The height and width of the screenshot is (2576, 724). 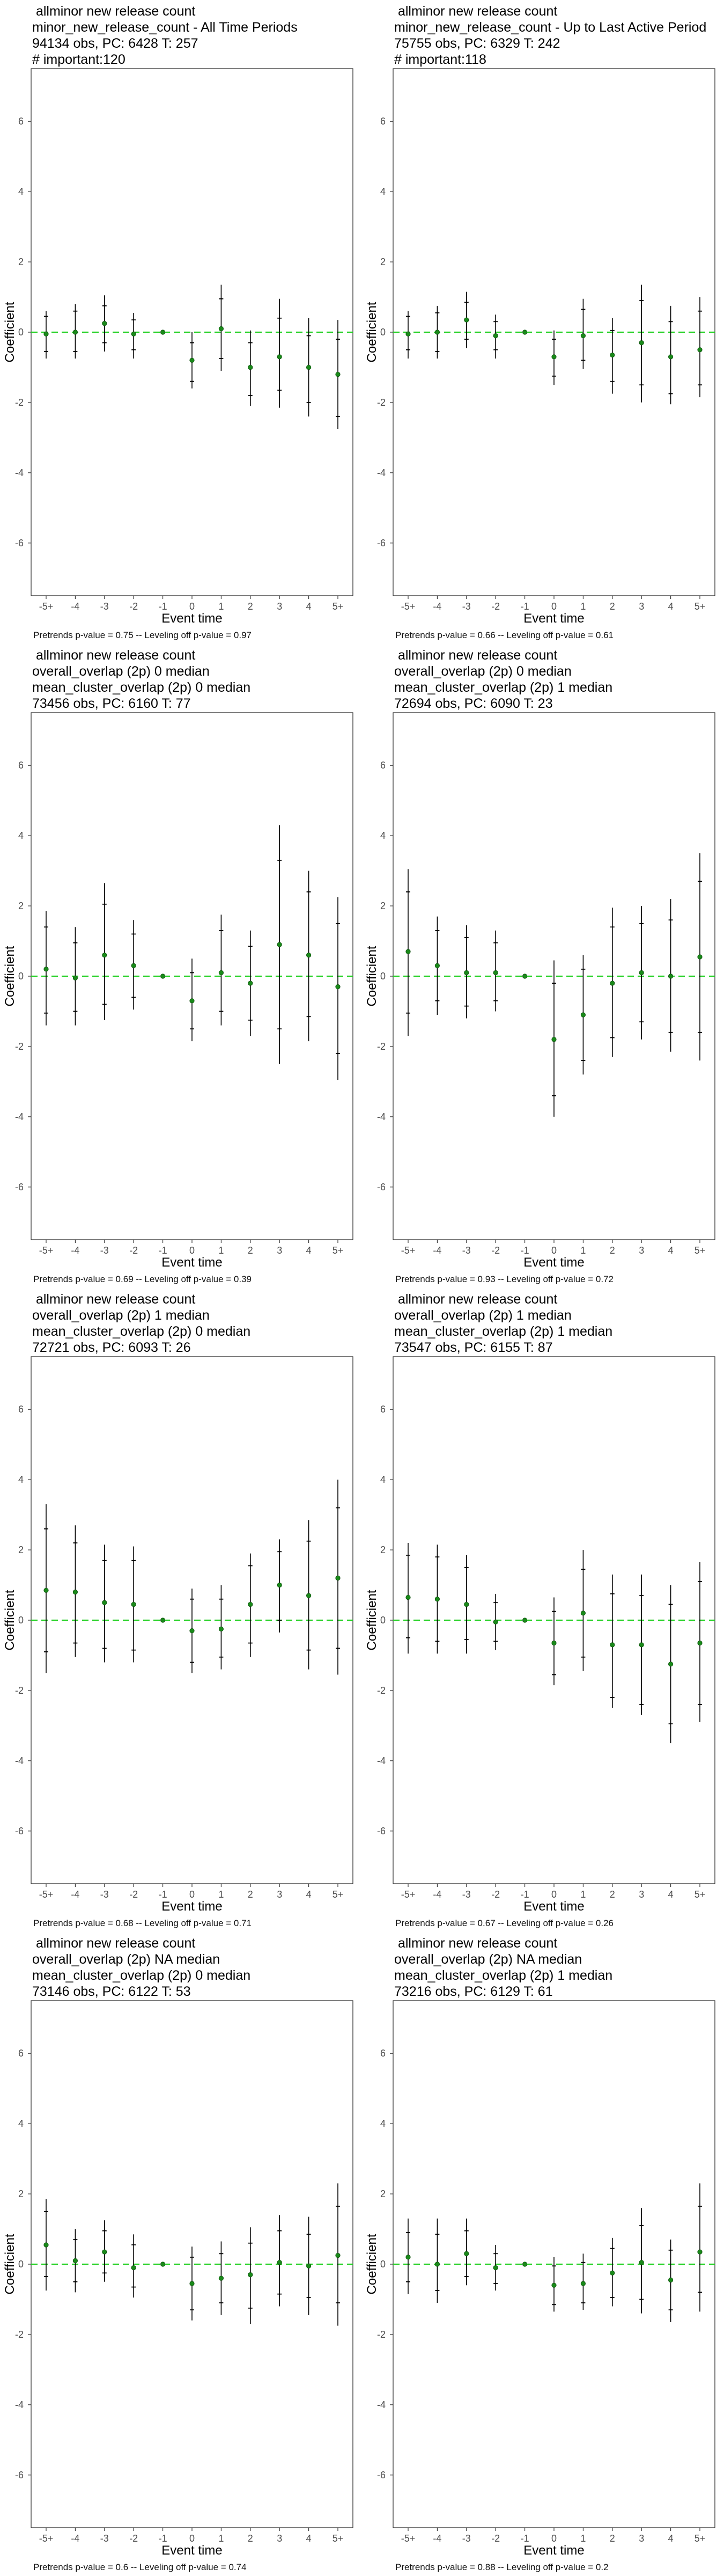 I want to click on chart-title-line: overall_overlap (2p) NA median, so click(x=488, y=1959).